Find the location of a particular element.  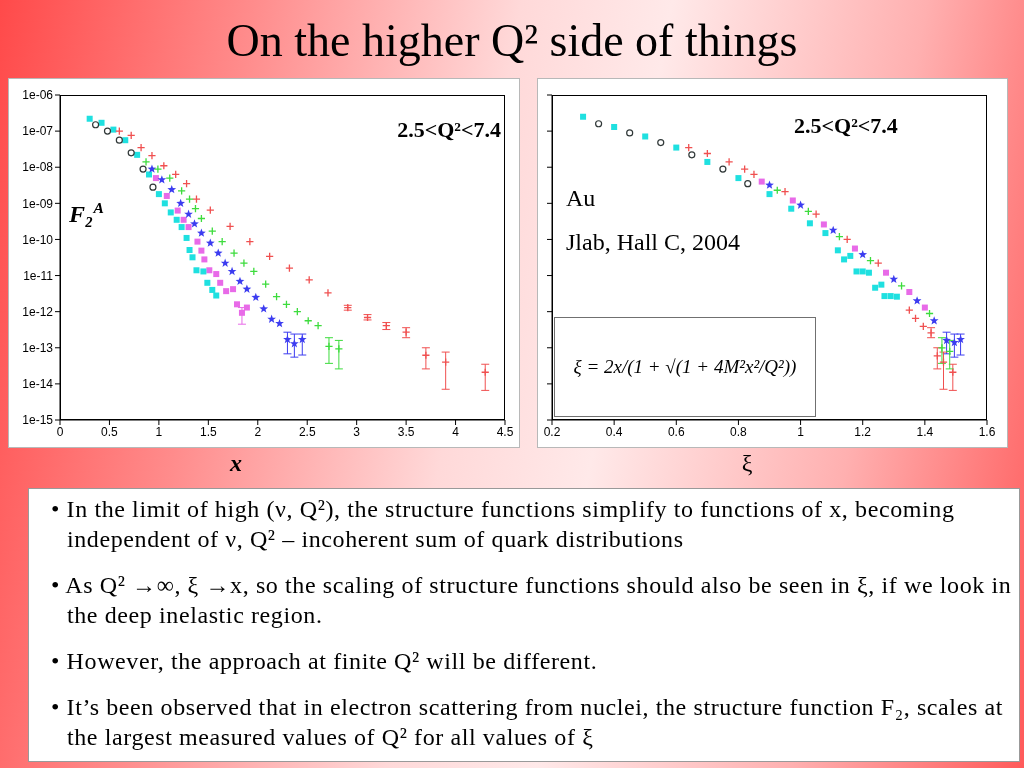

x-tick-label: 0.2 is located at coordinates (552, 431).